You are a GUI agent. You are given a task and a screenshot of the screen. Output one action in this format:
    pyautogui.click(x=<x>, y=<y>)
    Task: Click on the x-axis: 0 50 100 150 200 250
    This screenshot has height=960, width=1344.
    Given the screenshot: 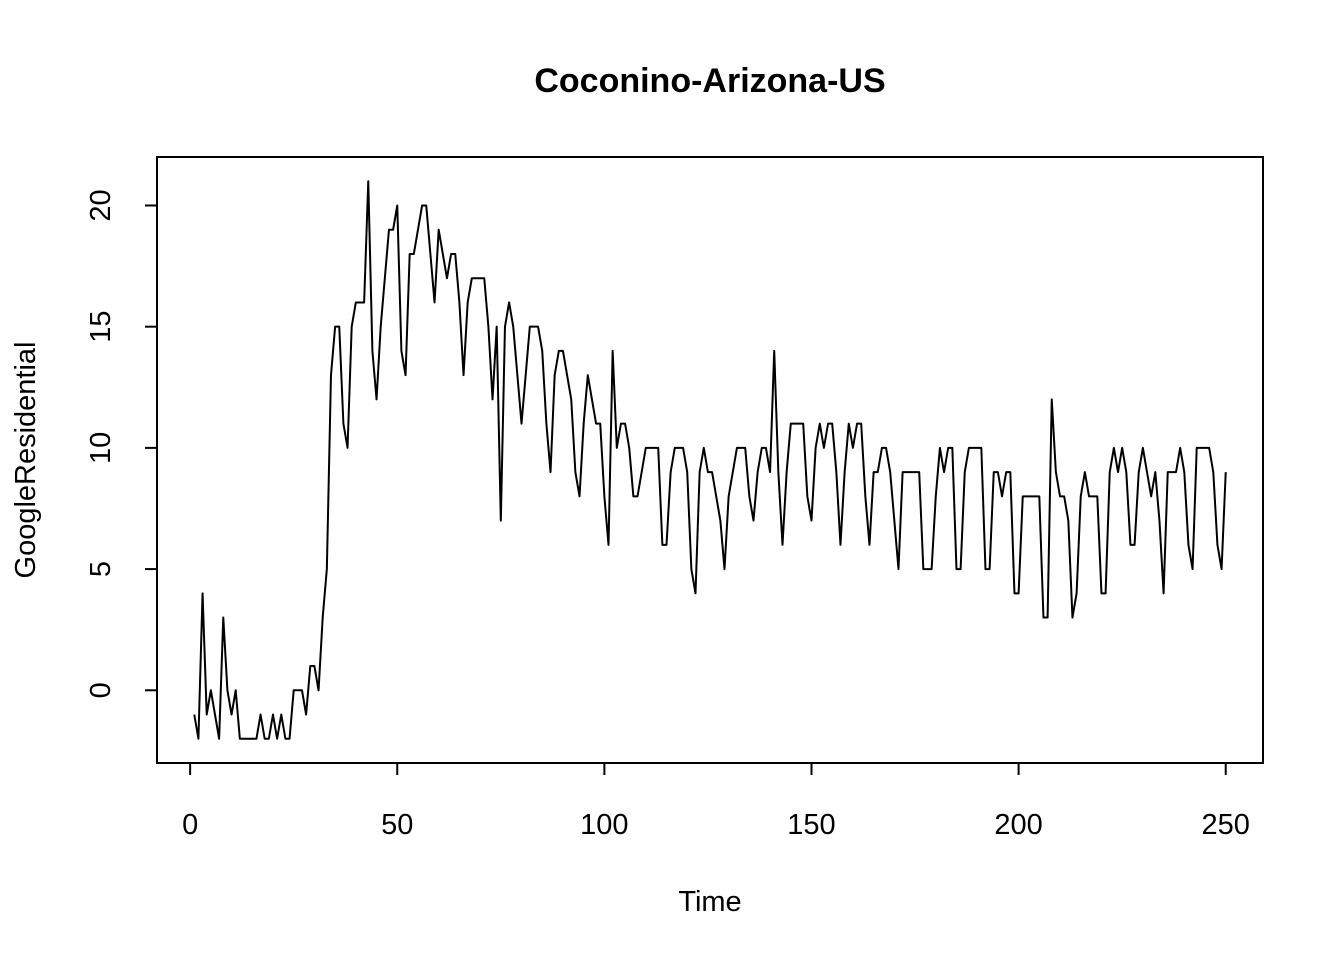 What is the action you would take?
    pyautogui.click(x=716, y=801)
    